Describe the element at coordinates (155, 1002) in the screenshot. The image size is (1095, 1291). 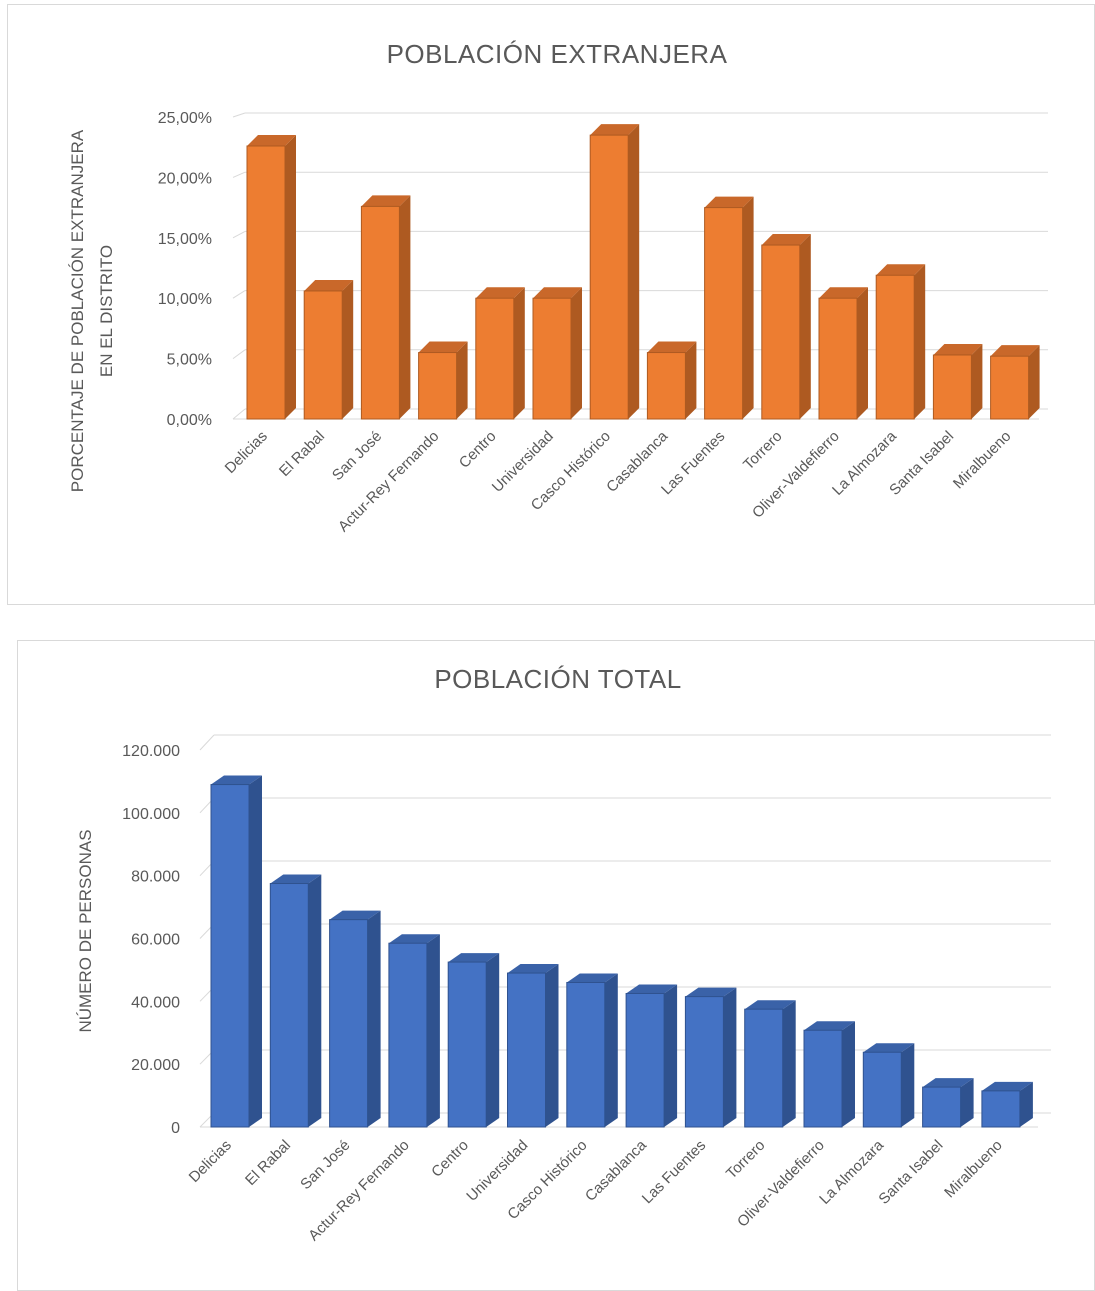
I see `y-tick-label: 40.000` at that location.